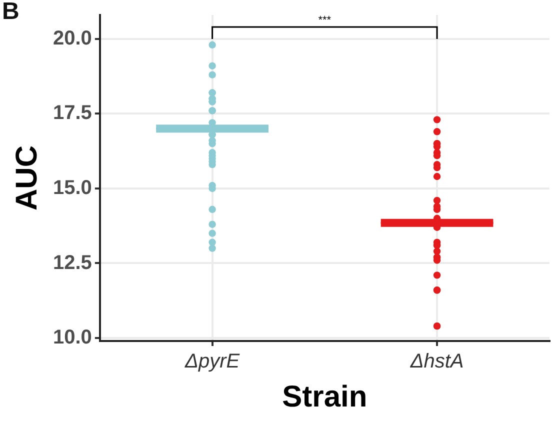  What do you see at coordinates (72, 113) in the screenshot?
I see `y-tick-label: 17.5` at bounding box center [72, 113].